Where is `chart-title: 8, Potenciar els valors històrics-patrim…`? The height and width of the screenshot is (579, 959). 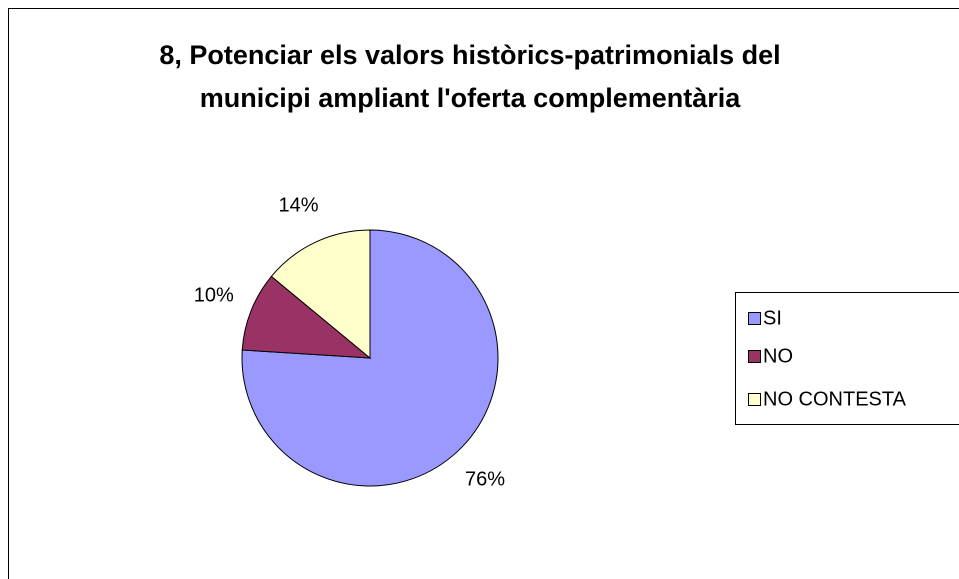 chart-title: 8, Potenciar els valors històrics-patrim… is located at coordinates (469, 55).